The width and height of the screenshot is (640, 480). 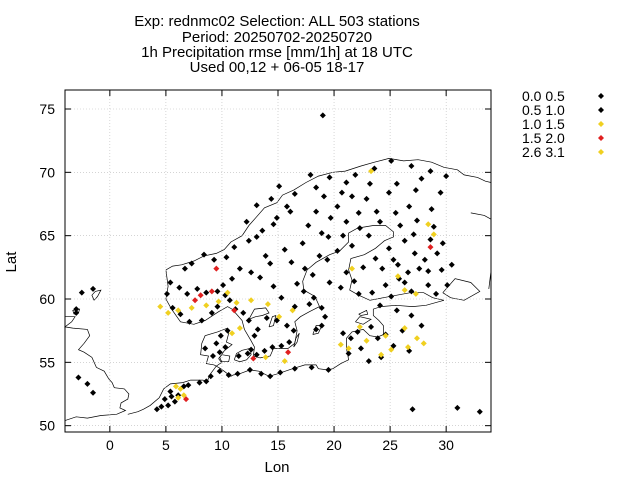 I want to click on x-tick-label: 15, so click(x=278, y=445).